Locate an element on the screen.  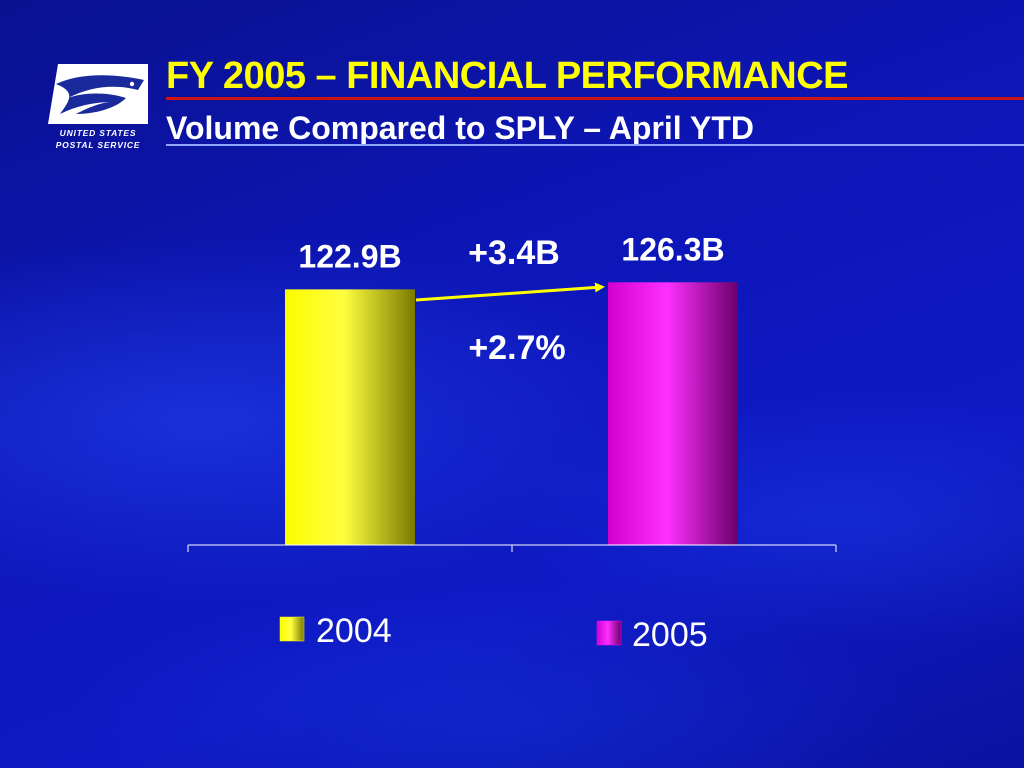
eagle-icon is located at coordinates (98, 94).